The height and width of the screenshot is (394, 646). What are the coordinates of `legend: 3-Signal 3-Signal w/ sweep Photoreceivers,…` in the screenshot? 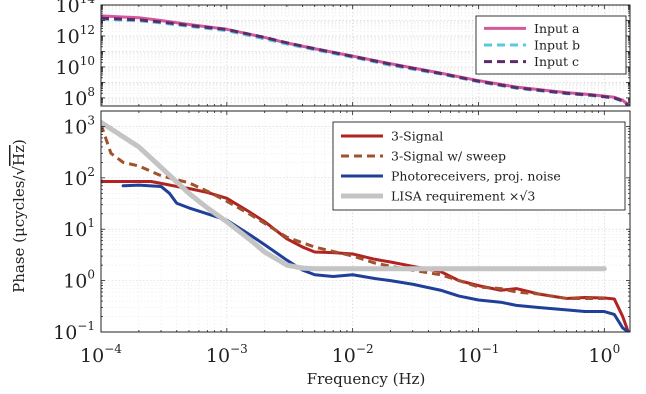 It's located at (479, 166).